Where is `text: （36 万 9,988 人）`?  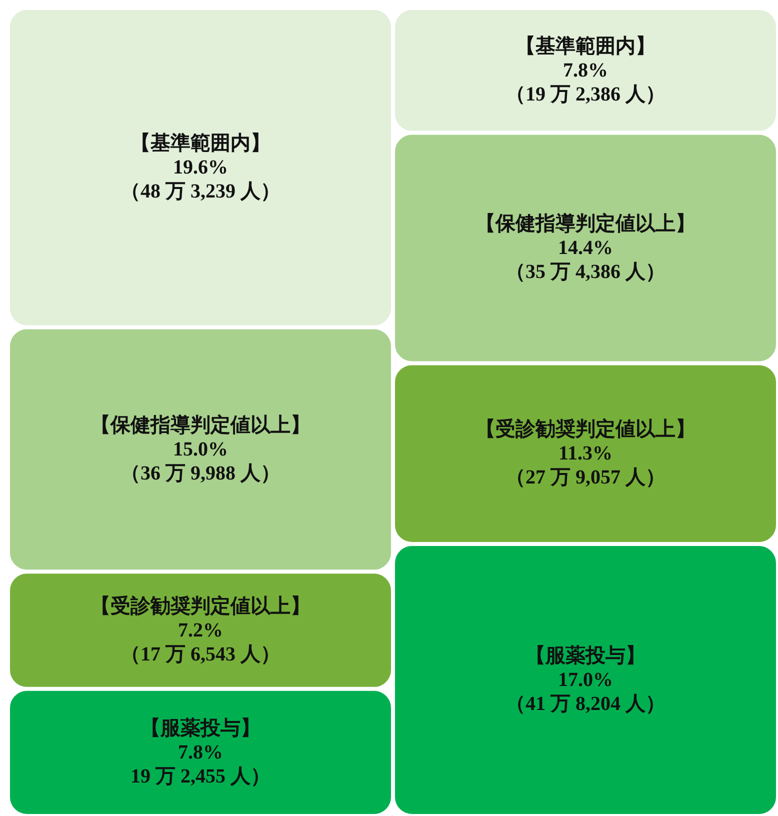 text: （36 万 9,988 人） is located at coordinates (200, 473).